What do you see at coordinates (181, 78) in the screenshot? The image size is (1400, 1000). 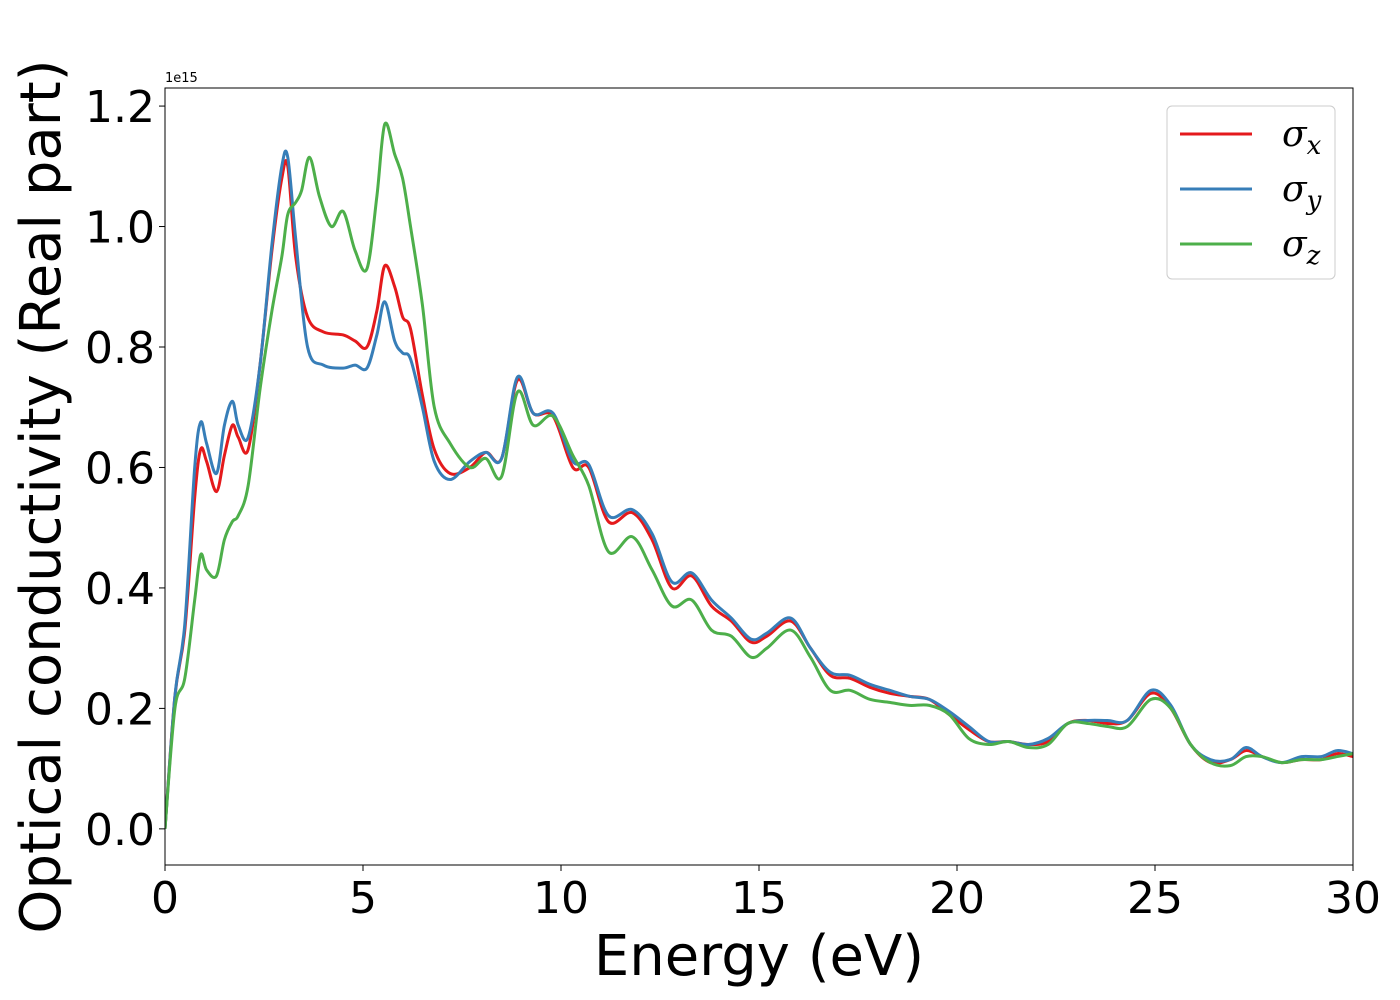 I see `y-offset-label: 1e15` at bounding box center [181, 78].